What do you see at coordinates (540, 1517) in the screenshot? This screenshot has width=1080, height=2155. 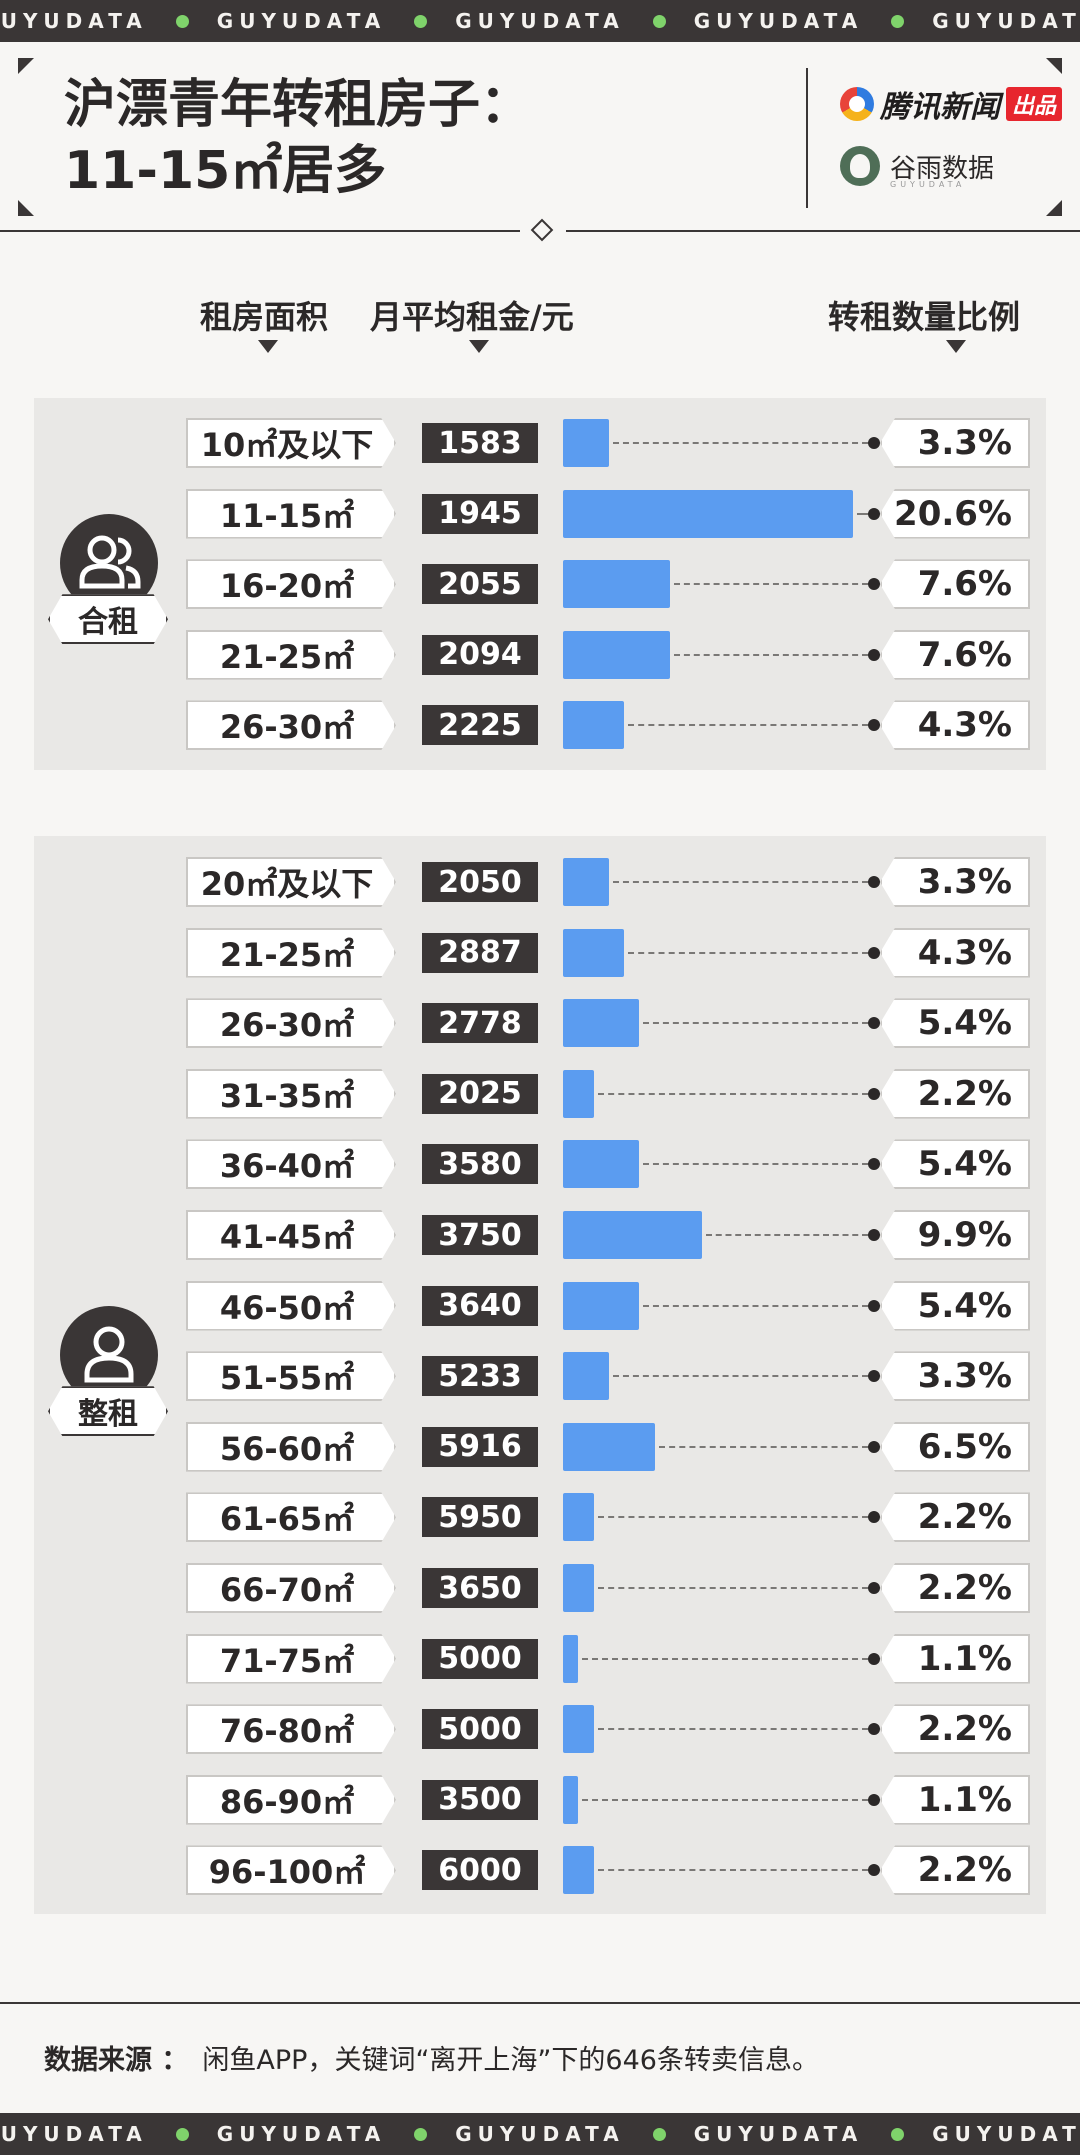 I see `chart-row: 61-65㎡ 5950 2.2%` at bounding box center [540, 1517].